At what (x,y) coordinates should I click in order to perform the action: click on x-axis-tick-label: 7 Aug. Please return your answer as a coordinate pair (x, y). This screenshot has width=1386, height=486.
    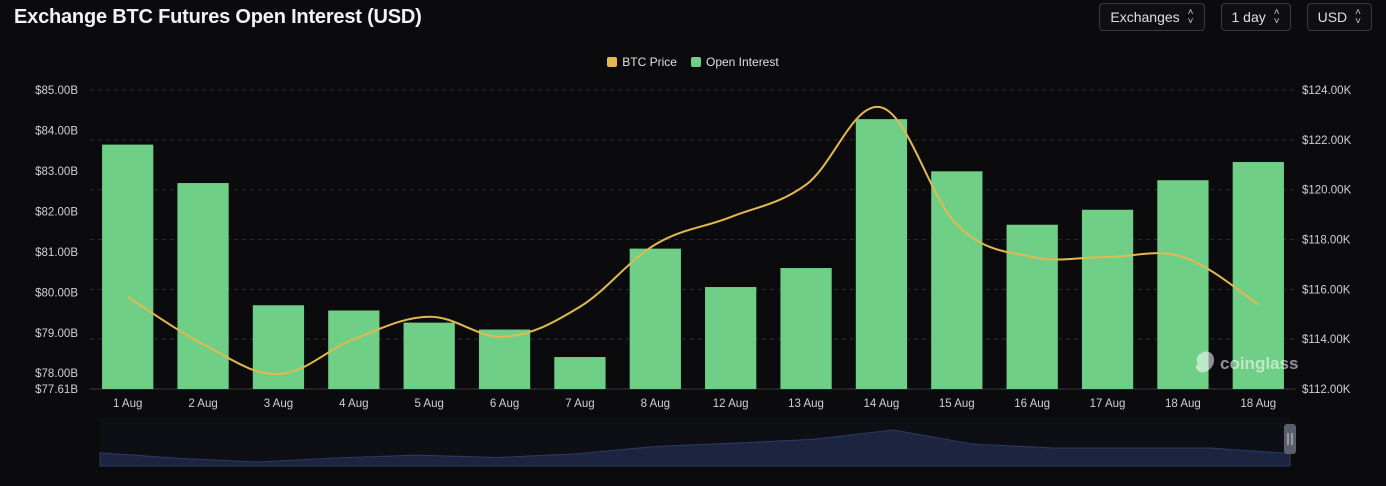
    Looking at the image, I should click on (579, 404).